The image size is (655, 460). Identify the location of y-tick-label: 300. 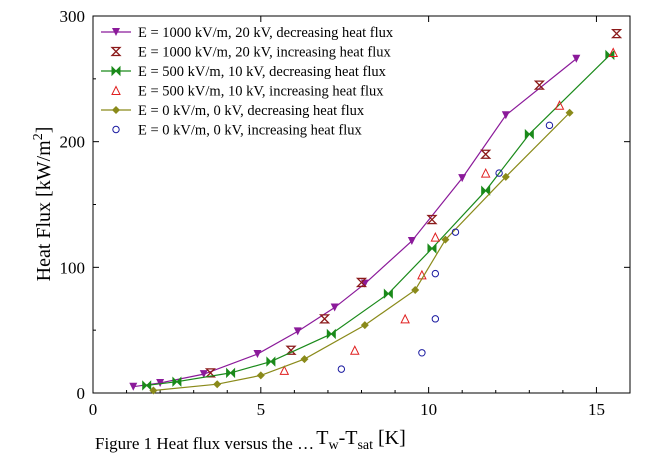
(73, 16).